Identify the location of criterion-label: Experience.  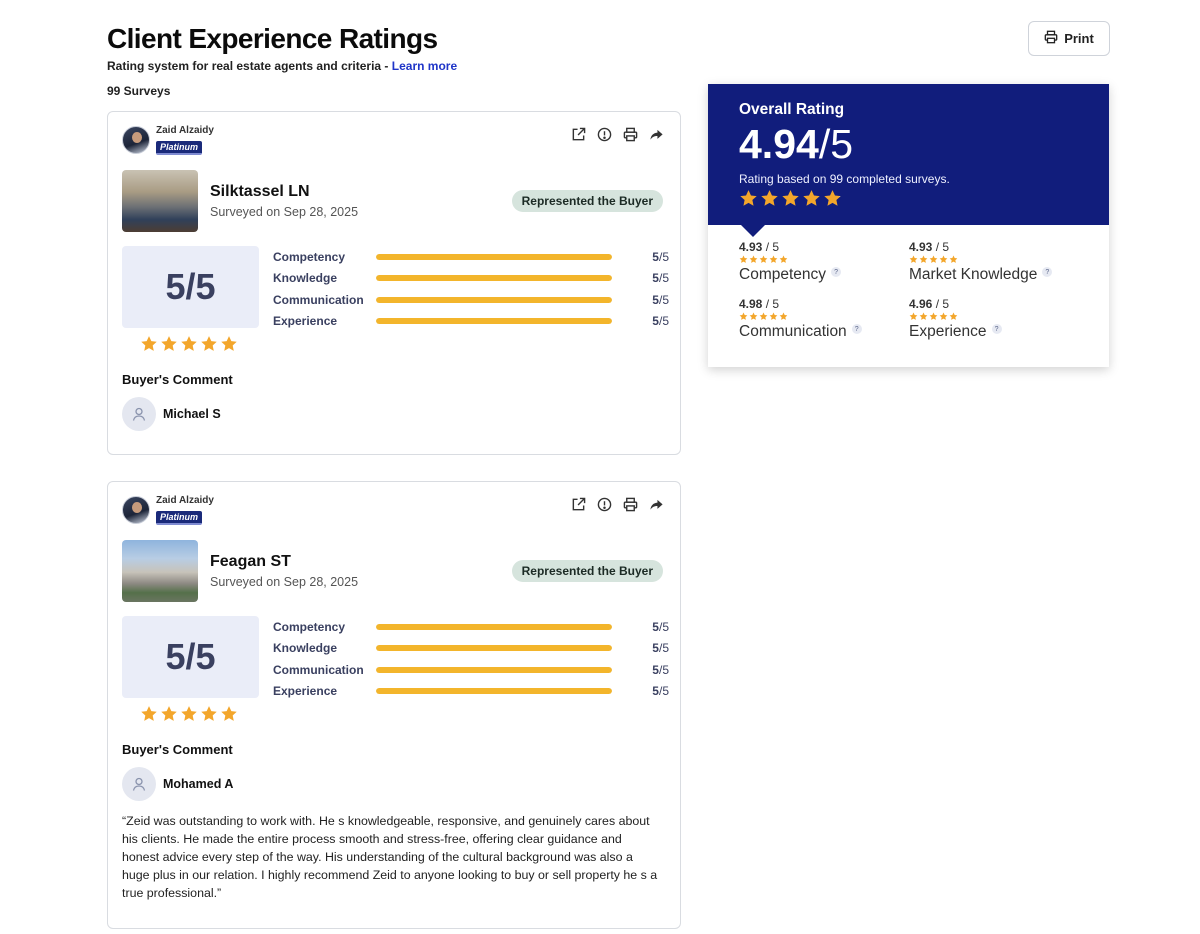
(305, 691).